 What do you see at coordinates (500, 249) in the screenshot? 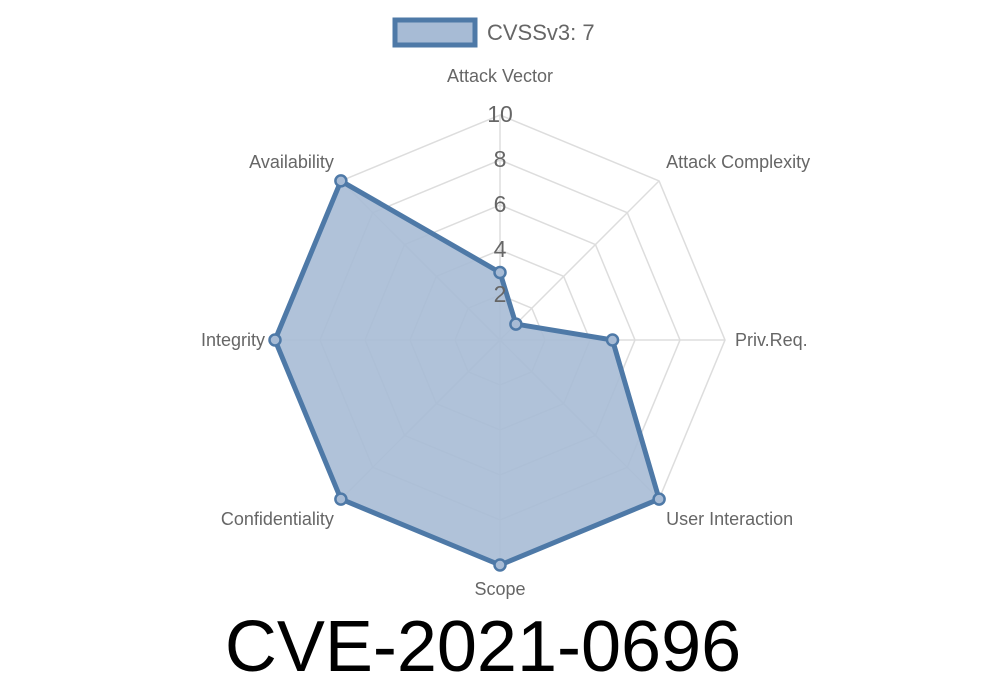
I see `tick-label: 4` at bounding box center [500, 249].